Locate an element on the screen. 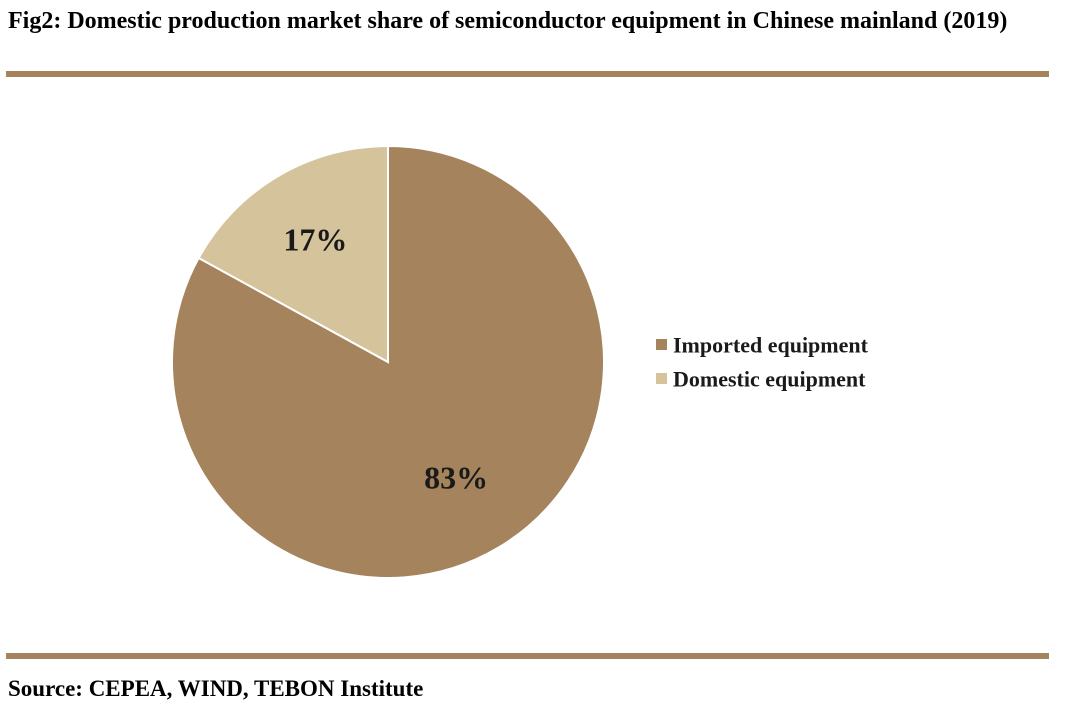  source-note: Source: CEPEA, WIND, TEBON Institute is located at coordinates (216, 688).